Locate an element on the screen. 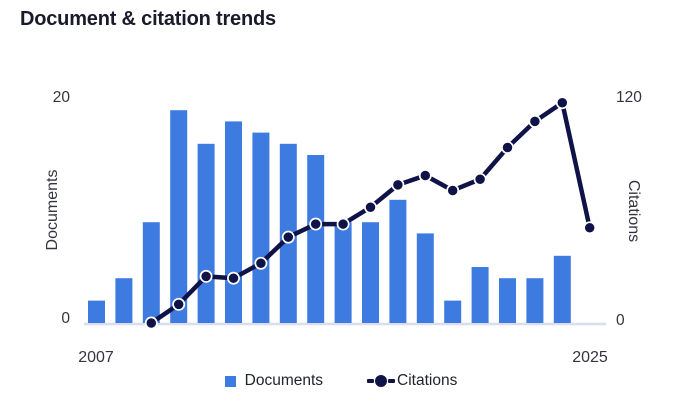 Image resolution: width=682 pixels, height=403 pixels. documents-swatch-icon is located at coordinates (230, 381).